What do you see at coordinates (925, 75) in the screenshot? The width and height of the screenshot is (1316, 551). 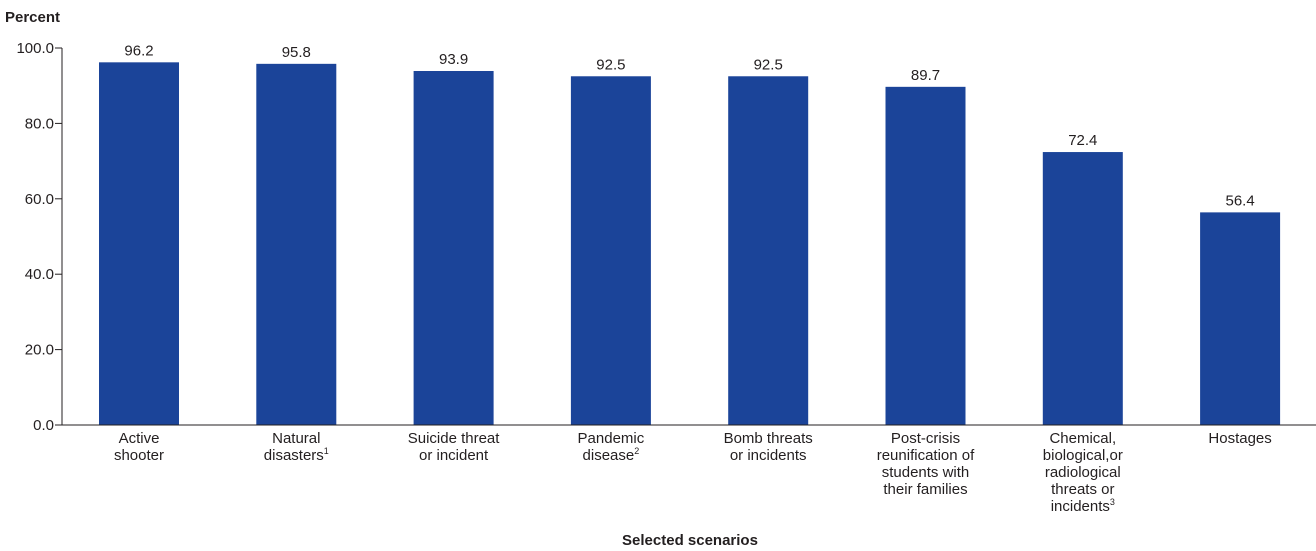 I see `bar-value-label: 89.7` at bounding box center [925, 75].